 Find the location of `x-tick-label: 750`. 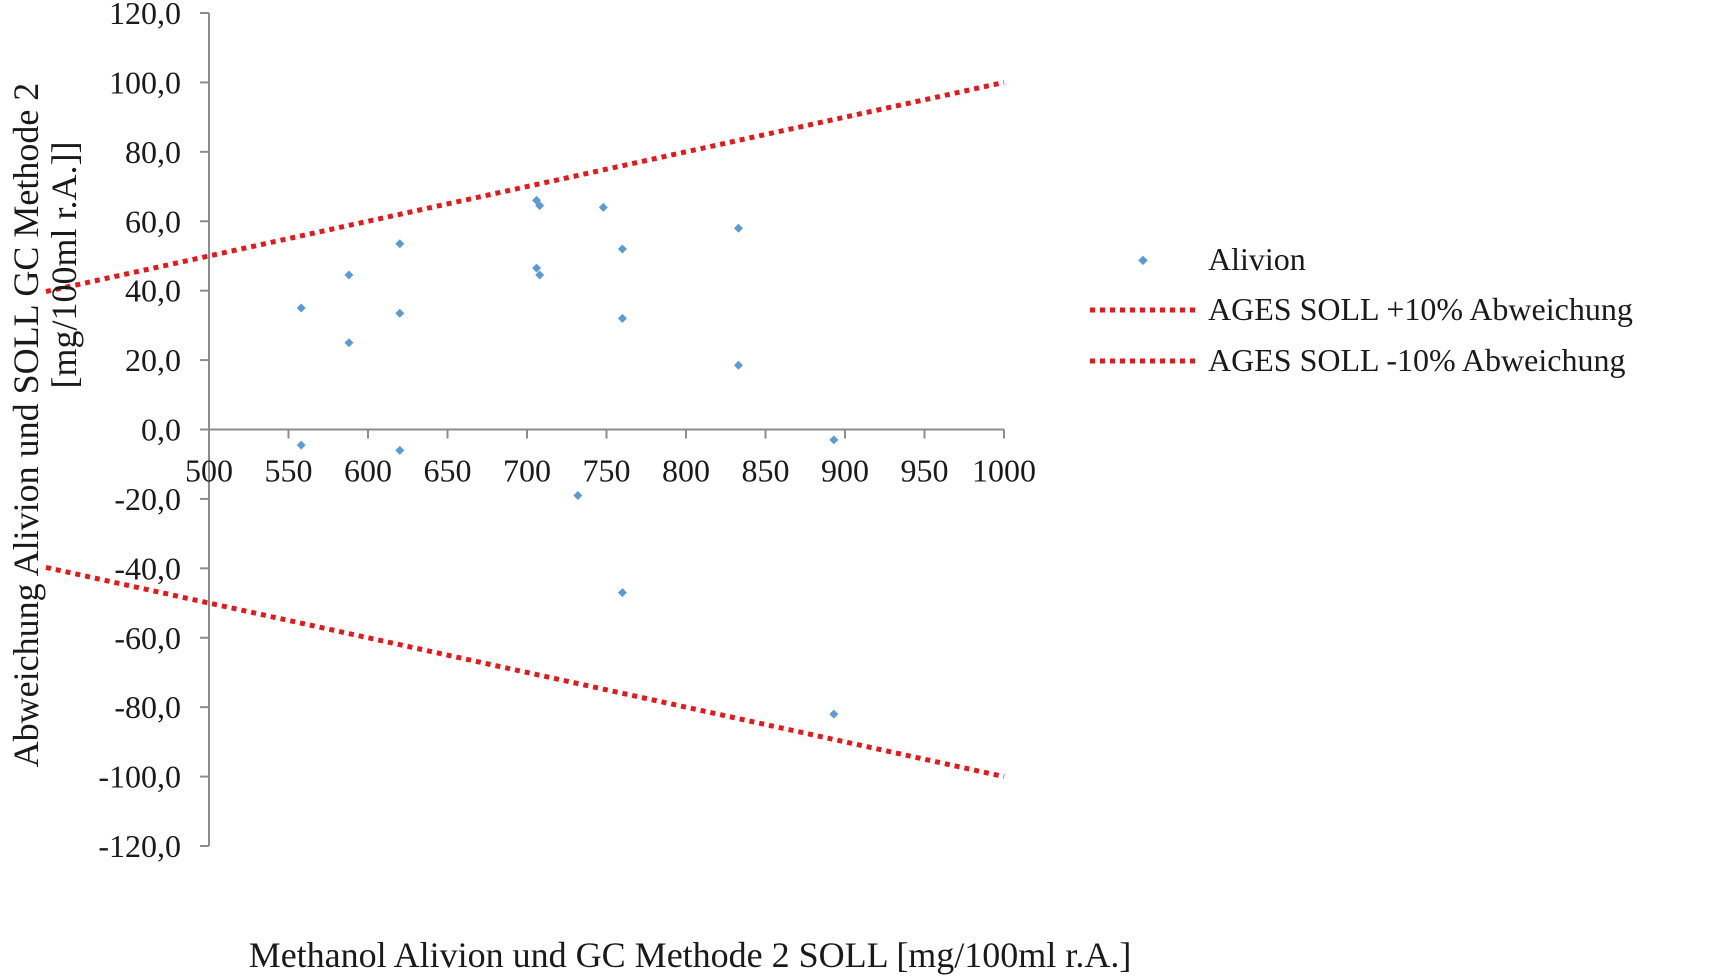

x-tick-label: 750 is located at coordinates (607, 471).